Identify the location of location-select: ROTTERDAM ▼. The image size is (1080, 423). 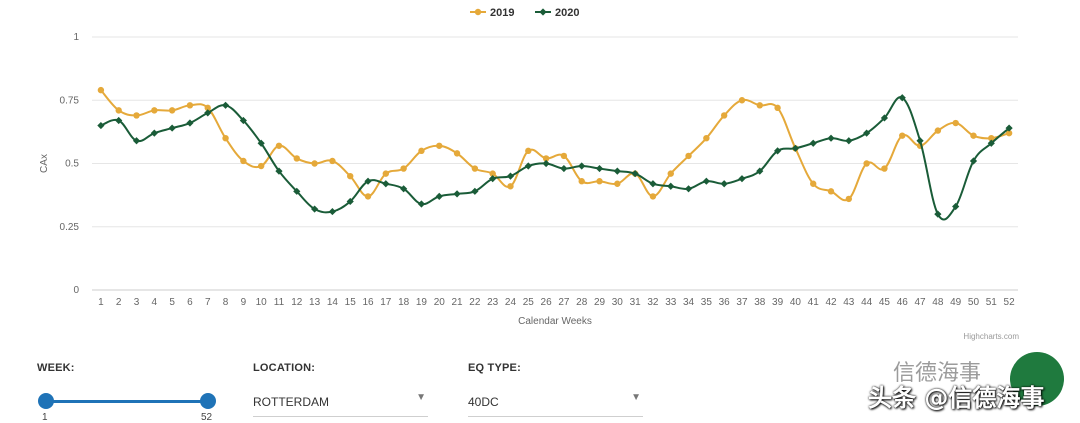
(340, 402).